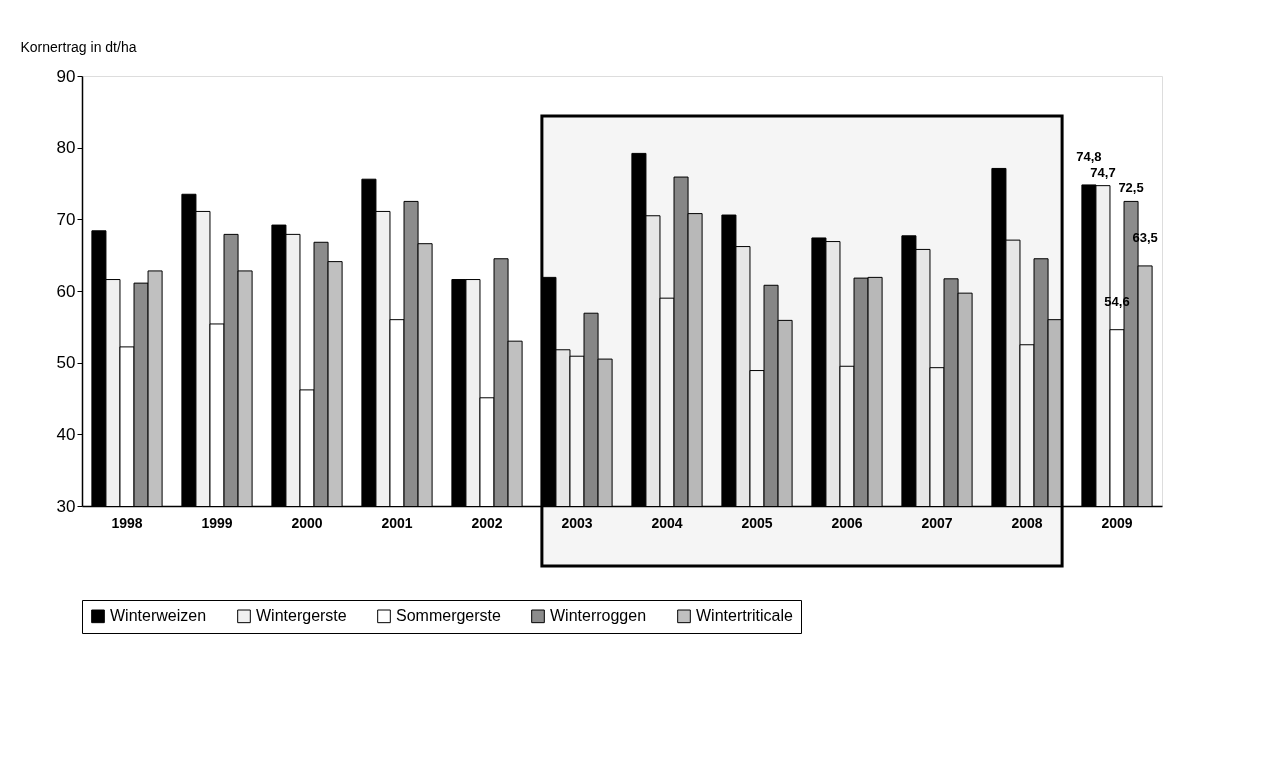 The image size is (1261, 760). What do you see at coordinates (66, 434) in the screenshot?
I see `y-tick-label: 40` at bounding box center [66, 434].